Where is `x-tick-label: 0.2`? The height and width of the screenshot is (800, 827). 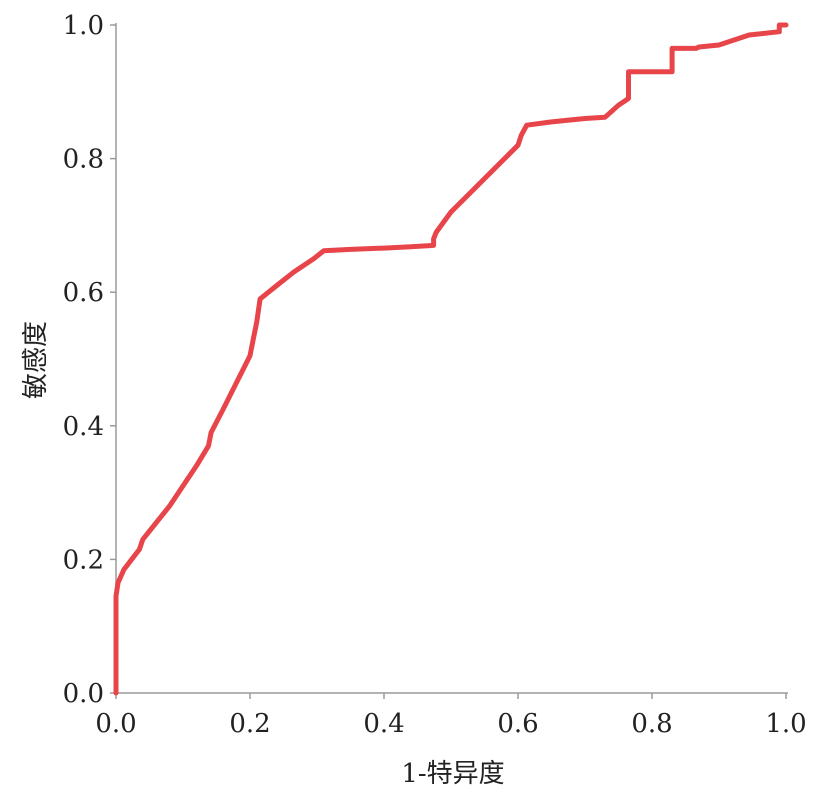
x-tick-label: 0.2 is located at coordinates (249, 724).